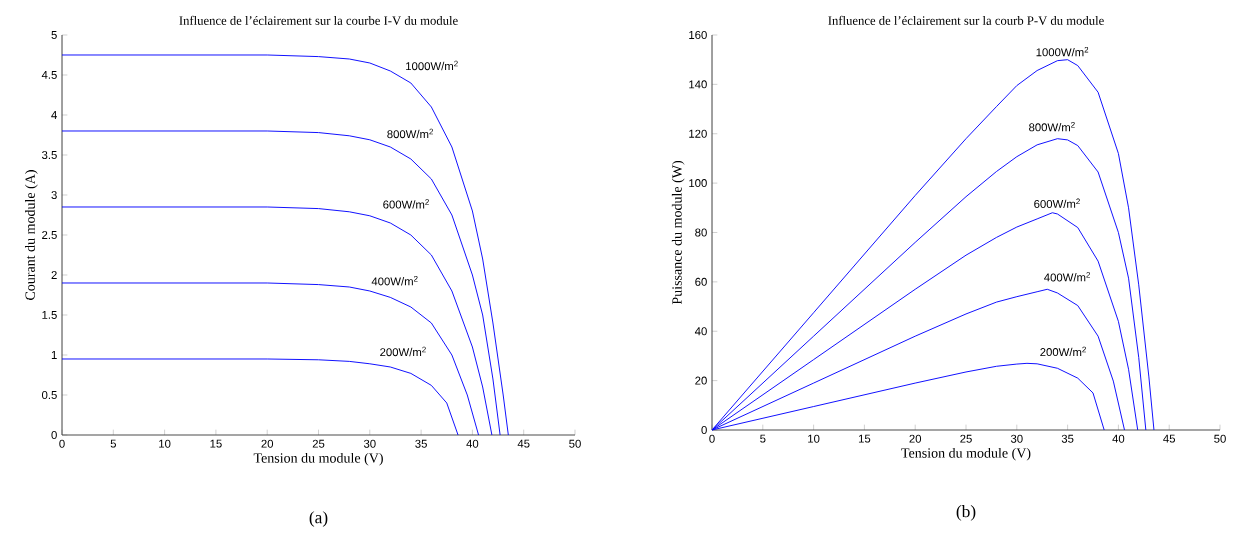 The image size is (1242, 541). What do you see at coordinates (698, 34) in the screenshot?
I see `y-tick-label: 160` at bounding box center [698, 34].